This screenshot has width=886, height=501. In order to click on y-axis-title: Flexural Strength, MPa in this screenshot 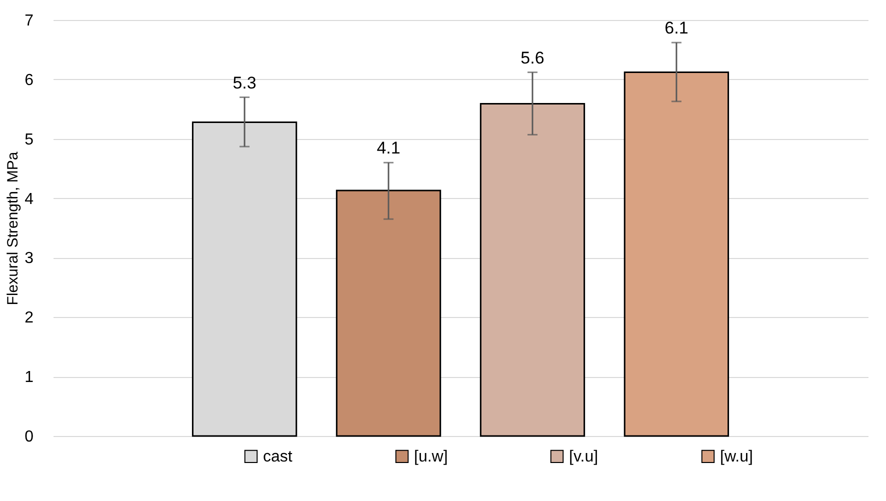, I will do `click(13, 228)`.